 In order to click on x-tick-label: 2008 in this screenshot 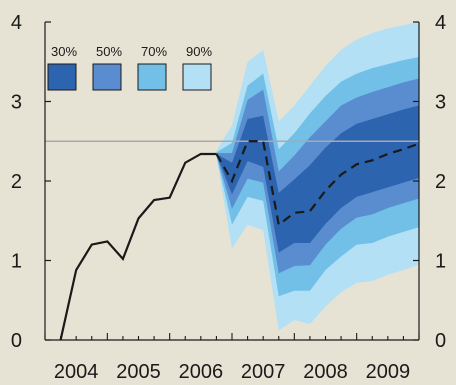, I will do `click(325, 372)`.